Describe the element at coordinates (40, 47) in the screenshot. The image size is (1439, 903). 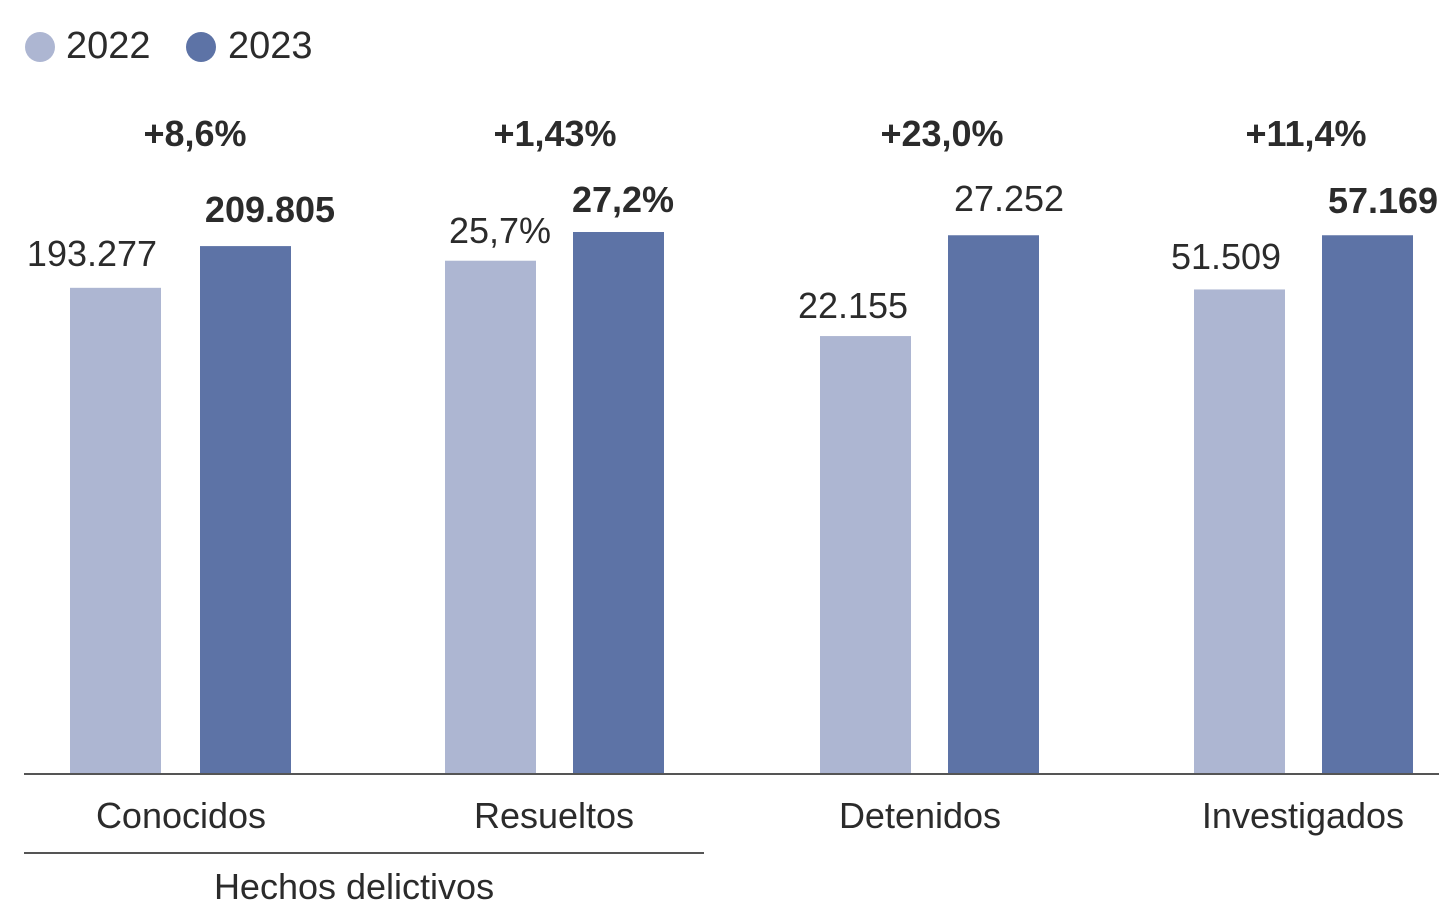
I see `legend-marker-2022` at that location.